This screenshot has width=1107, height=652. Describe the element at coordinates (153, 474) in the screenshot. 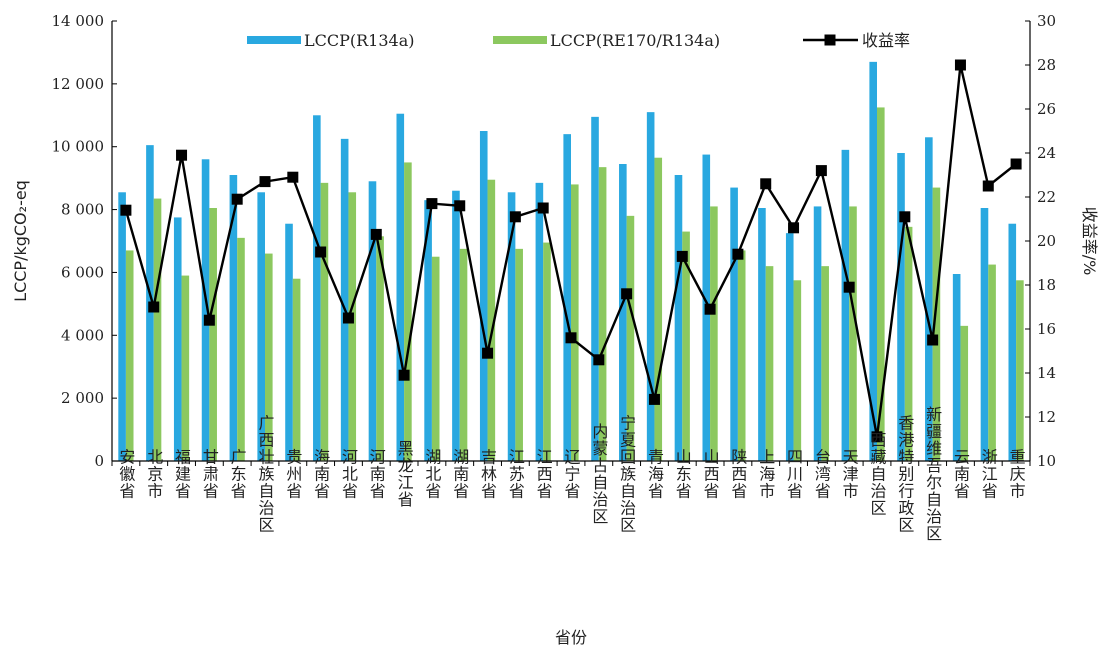

I see `category-label: 北京市` at that location.